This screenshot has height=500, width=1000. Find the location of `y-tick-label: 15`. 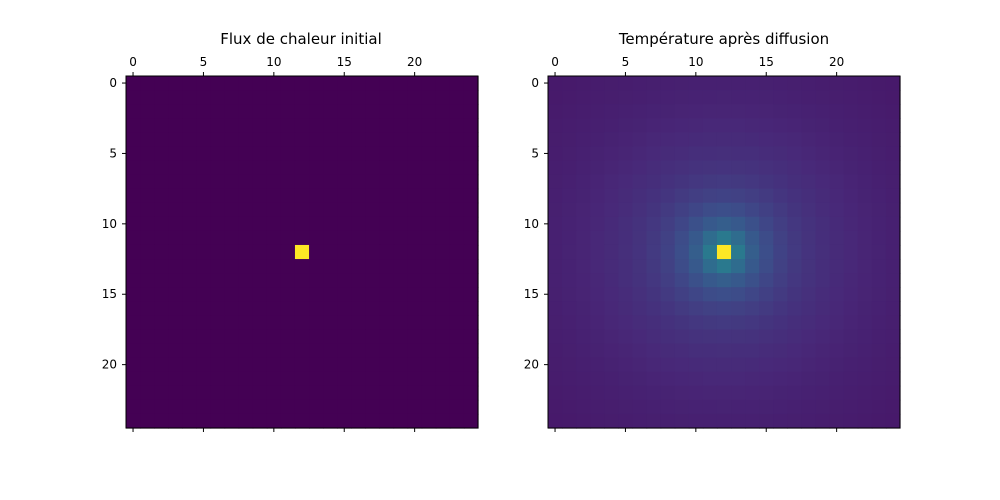

y-tick-label: 15 is located at coordinates (531, 294).